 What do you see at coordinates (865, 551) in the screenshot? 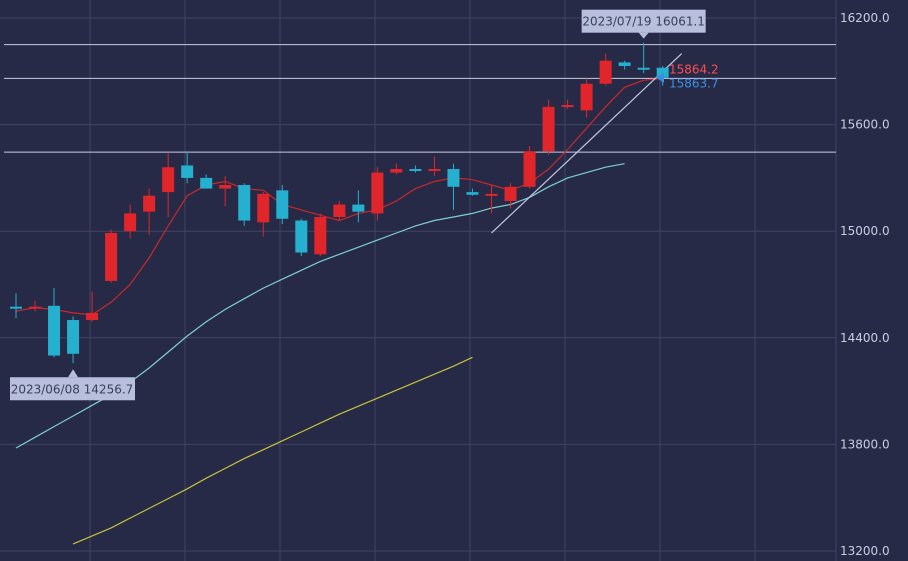
I see `y-tick-label: 13200.0` at bounding box center [865, 551].